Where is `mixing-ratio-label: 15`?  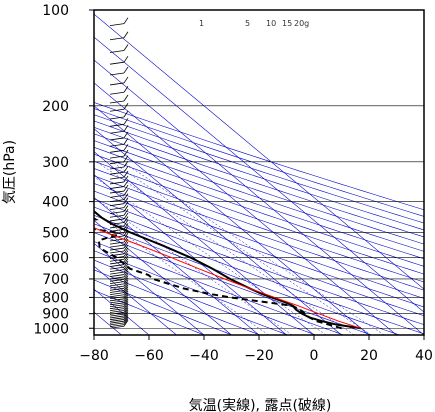
mixing-ratio-label: 15 is located at coordinates (287, 23).